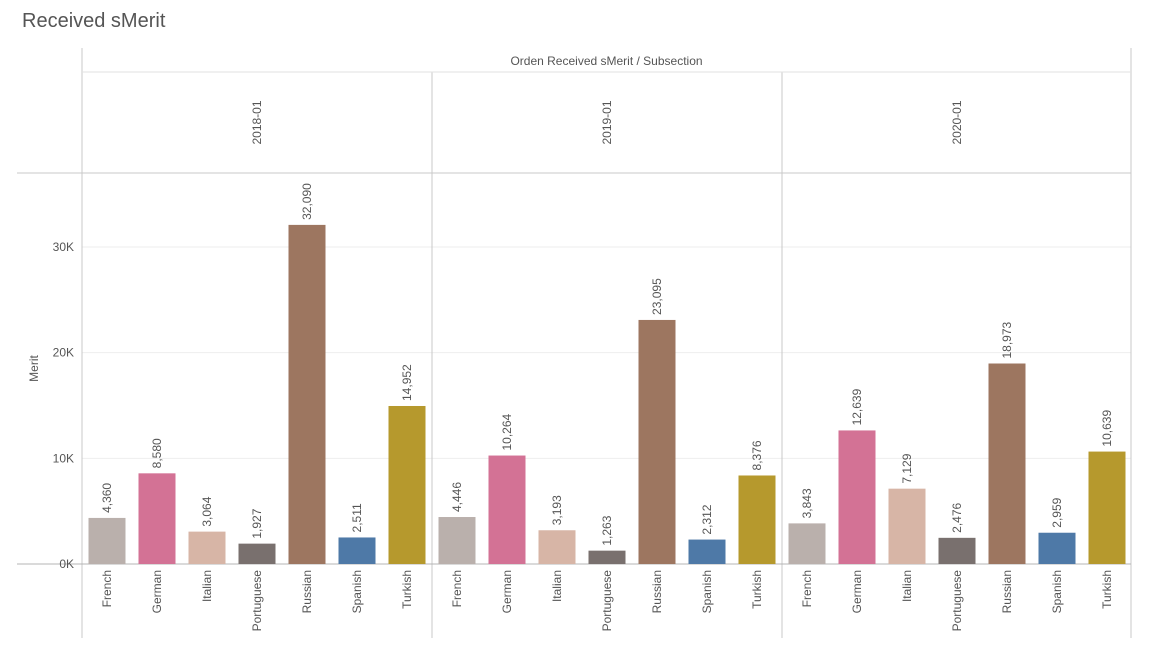 The width and height of the screenshot is (1155, 651). Describe the element at coordinates (107, 498) in the screenshot. I see `data-label: 4,360` at that location.